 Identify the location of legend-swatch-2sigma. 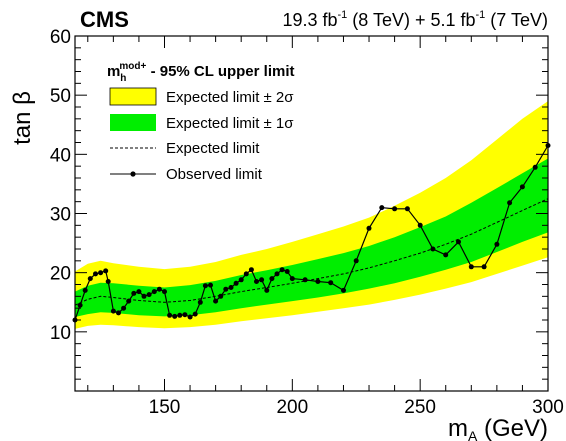
(133, 96).